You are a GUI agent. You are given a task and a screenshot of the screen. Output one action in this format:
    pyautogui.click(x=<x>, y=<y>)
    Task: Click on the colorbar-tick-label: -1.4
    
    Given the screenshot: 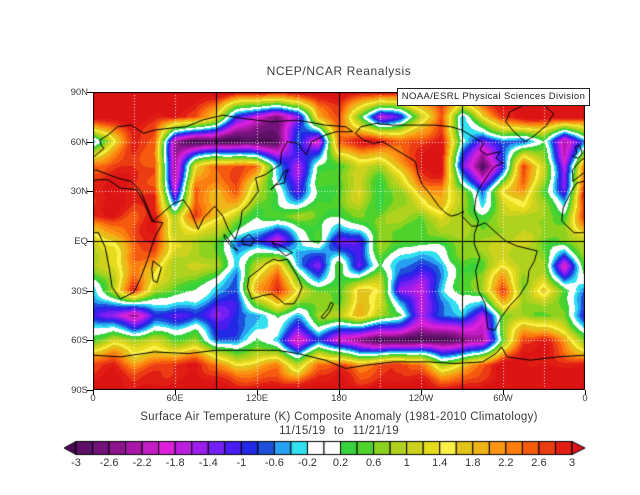 What is the action you would take?
    pyautogui.click(x=208, y=463)
    